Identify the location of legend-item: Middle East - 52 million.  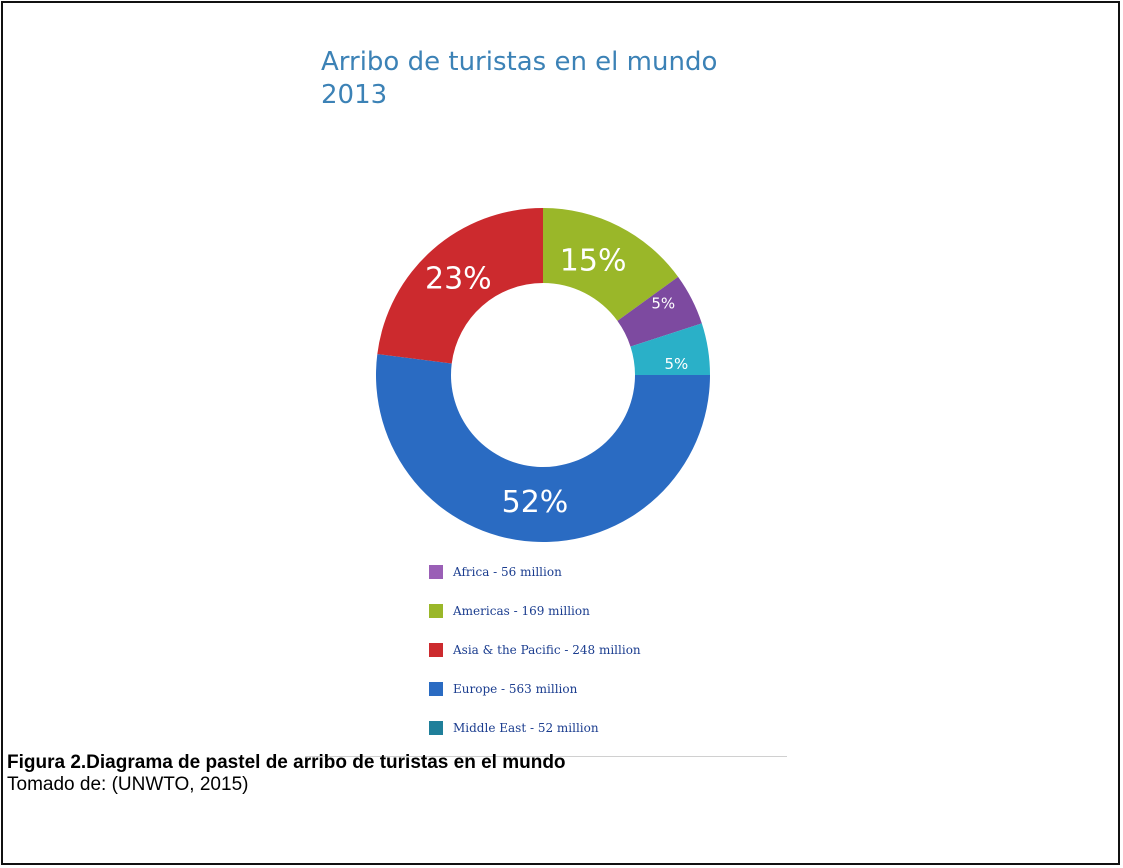
(594, 728).